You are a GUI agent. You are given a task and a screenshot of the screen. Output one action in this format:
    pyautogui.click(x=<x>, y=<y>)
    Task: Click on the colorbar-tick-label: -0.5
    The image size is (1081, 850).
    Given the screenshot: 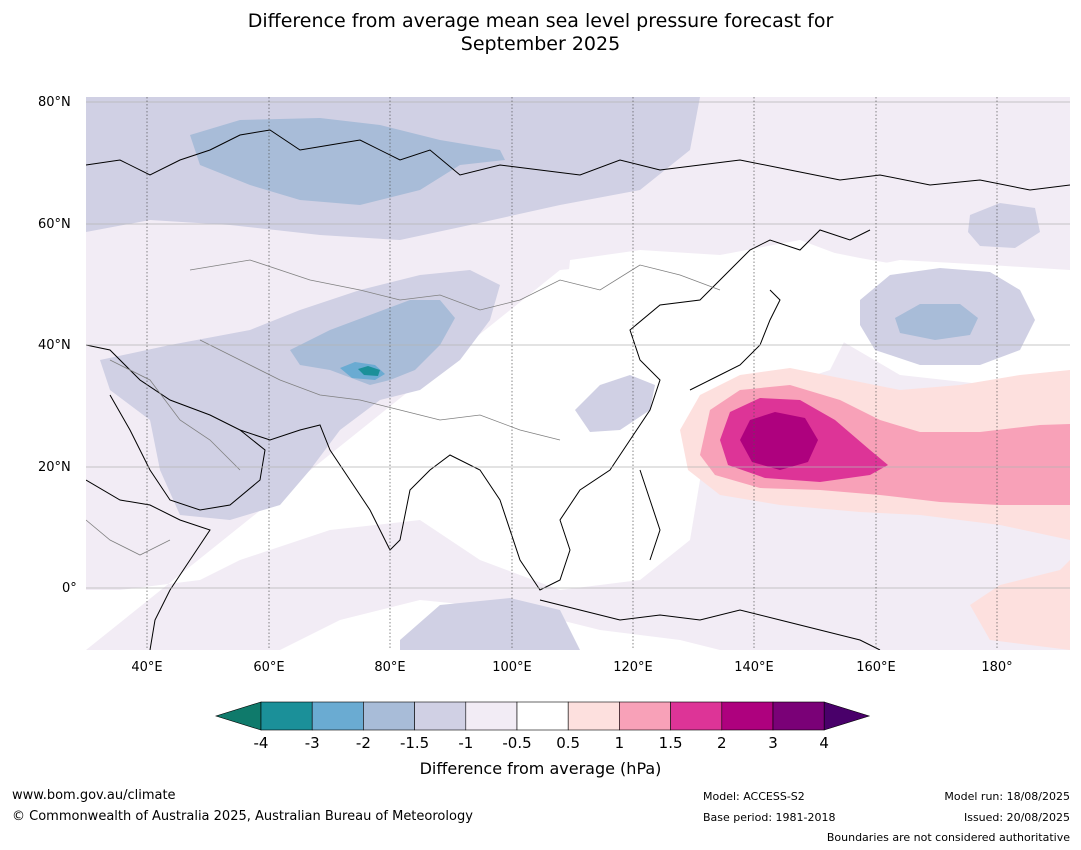 What is the action you would take?
    pyautogui.click(x=517, y=743)
    